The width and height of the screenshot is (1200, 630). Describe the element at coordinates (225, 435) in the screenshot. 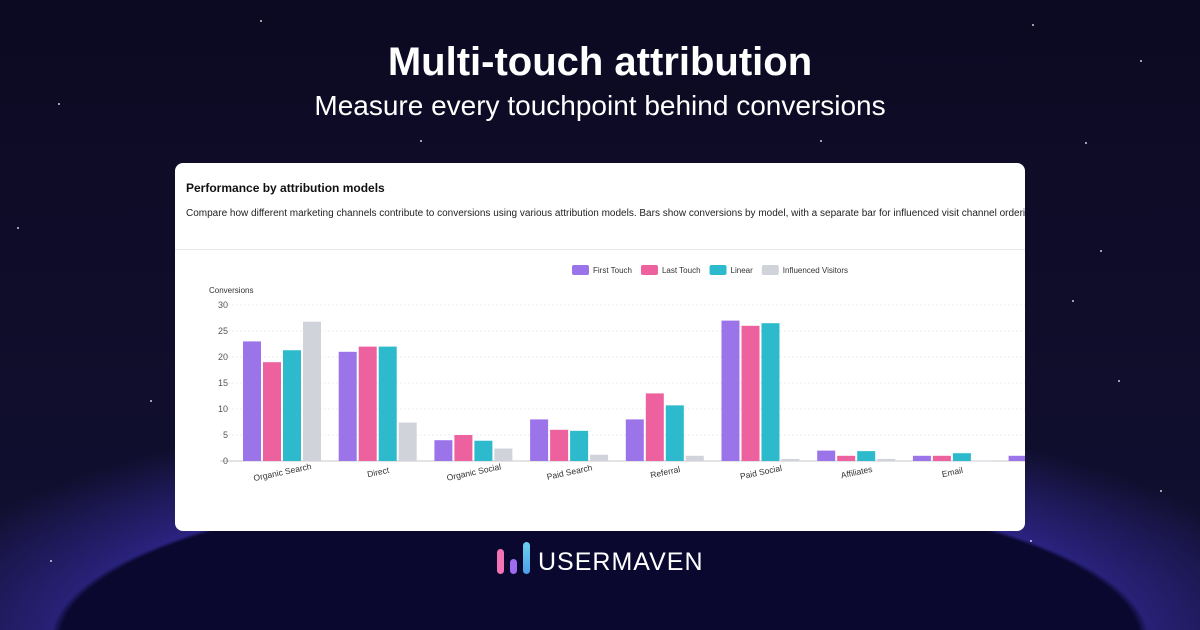

I see `y-tick-label: 5` at that location.